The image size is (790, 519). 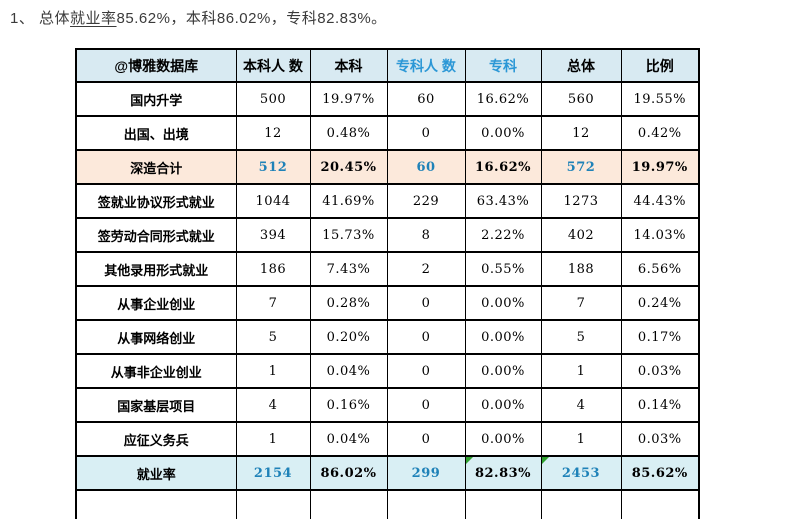 I want to click on cell: 0.55%, so click(x=503, y=269).